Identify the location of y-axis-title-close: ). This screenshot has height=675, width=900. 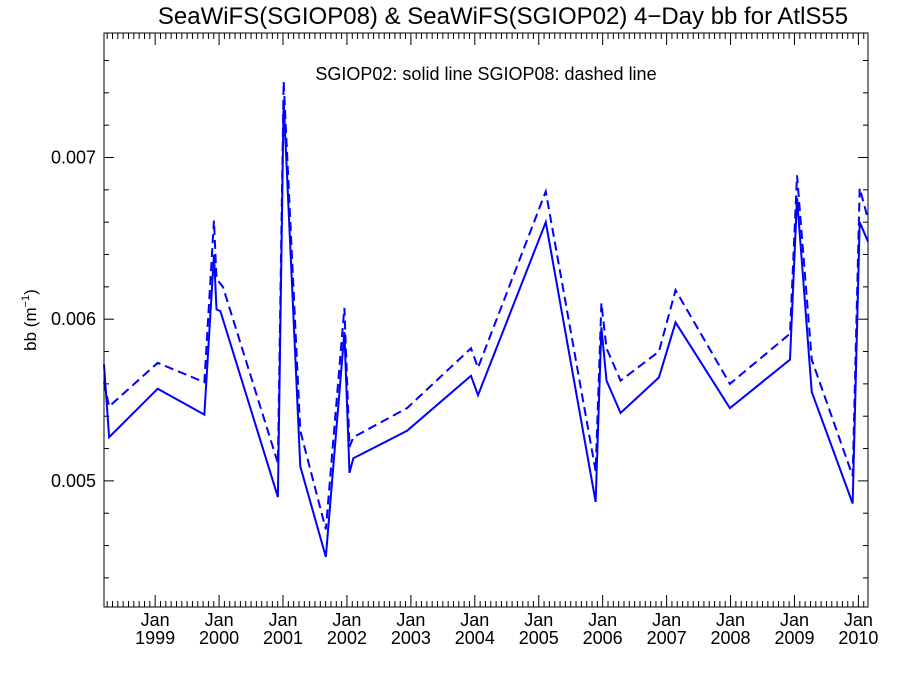
(30, 292).